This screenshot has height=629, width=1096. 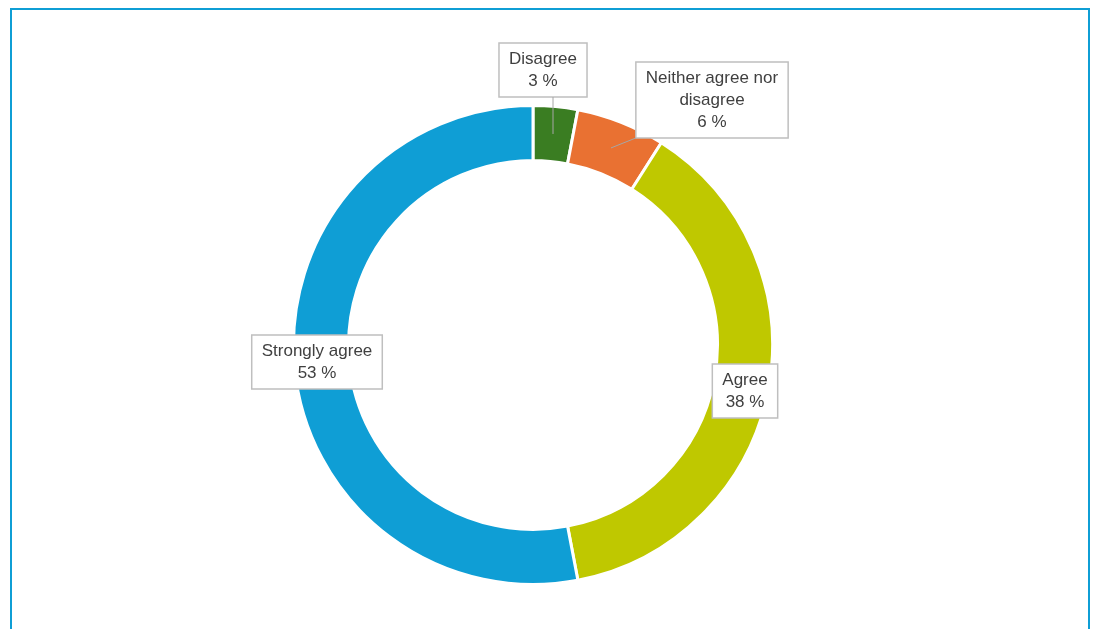 What do you see at coordinates (712, 88) in the screenshot?
I see `slice-label: Neither agree nor disagree` at bounding box center [712, 88].